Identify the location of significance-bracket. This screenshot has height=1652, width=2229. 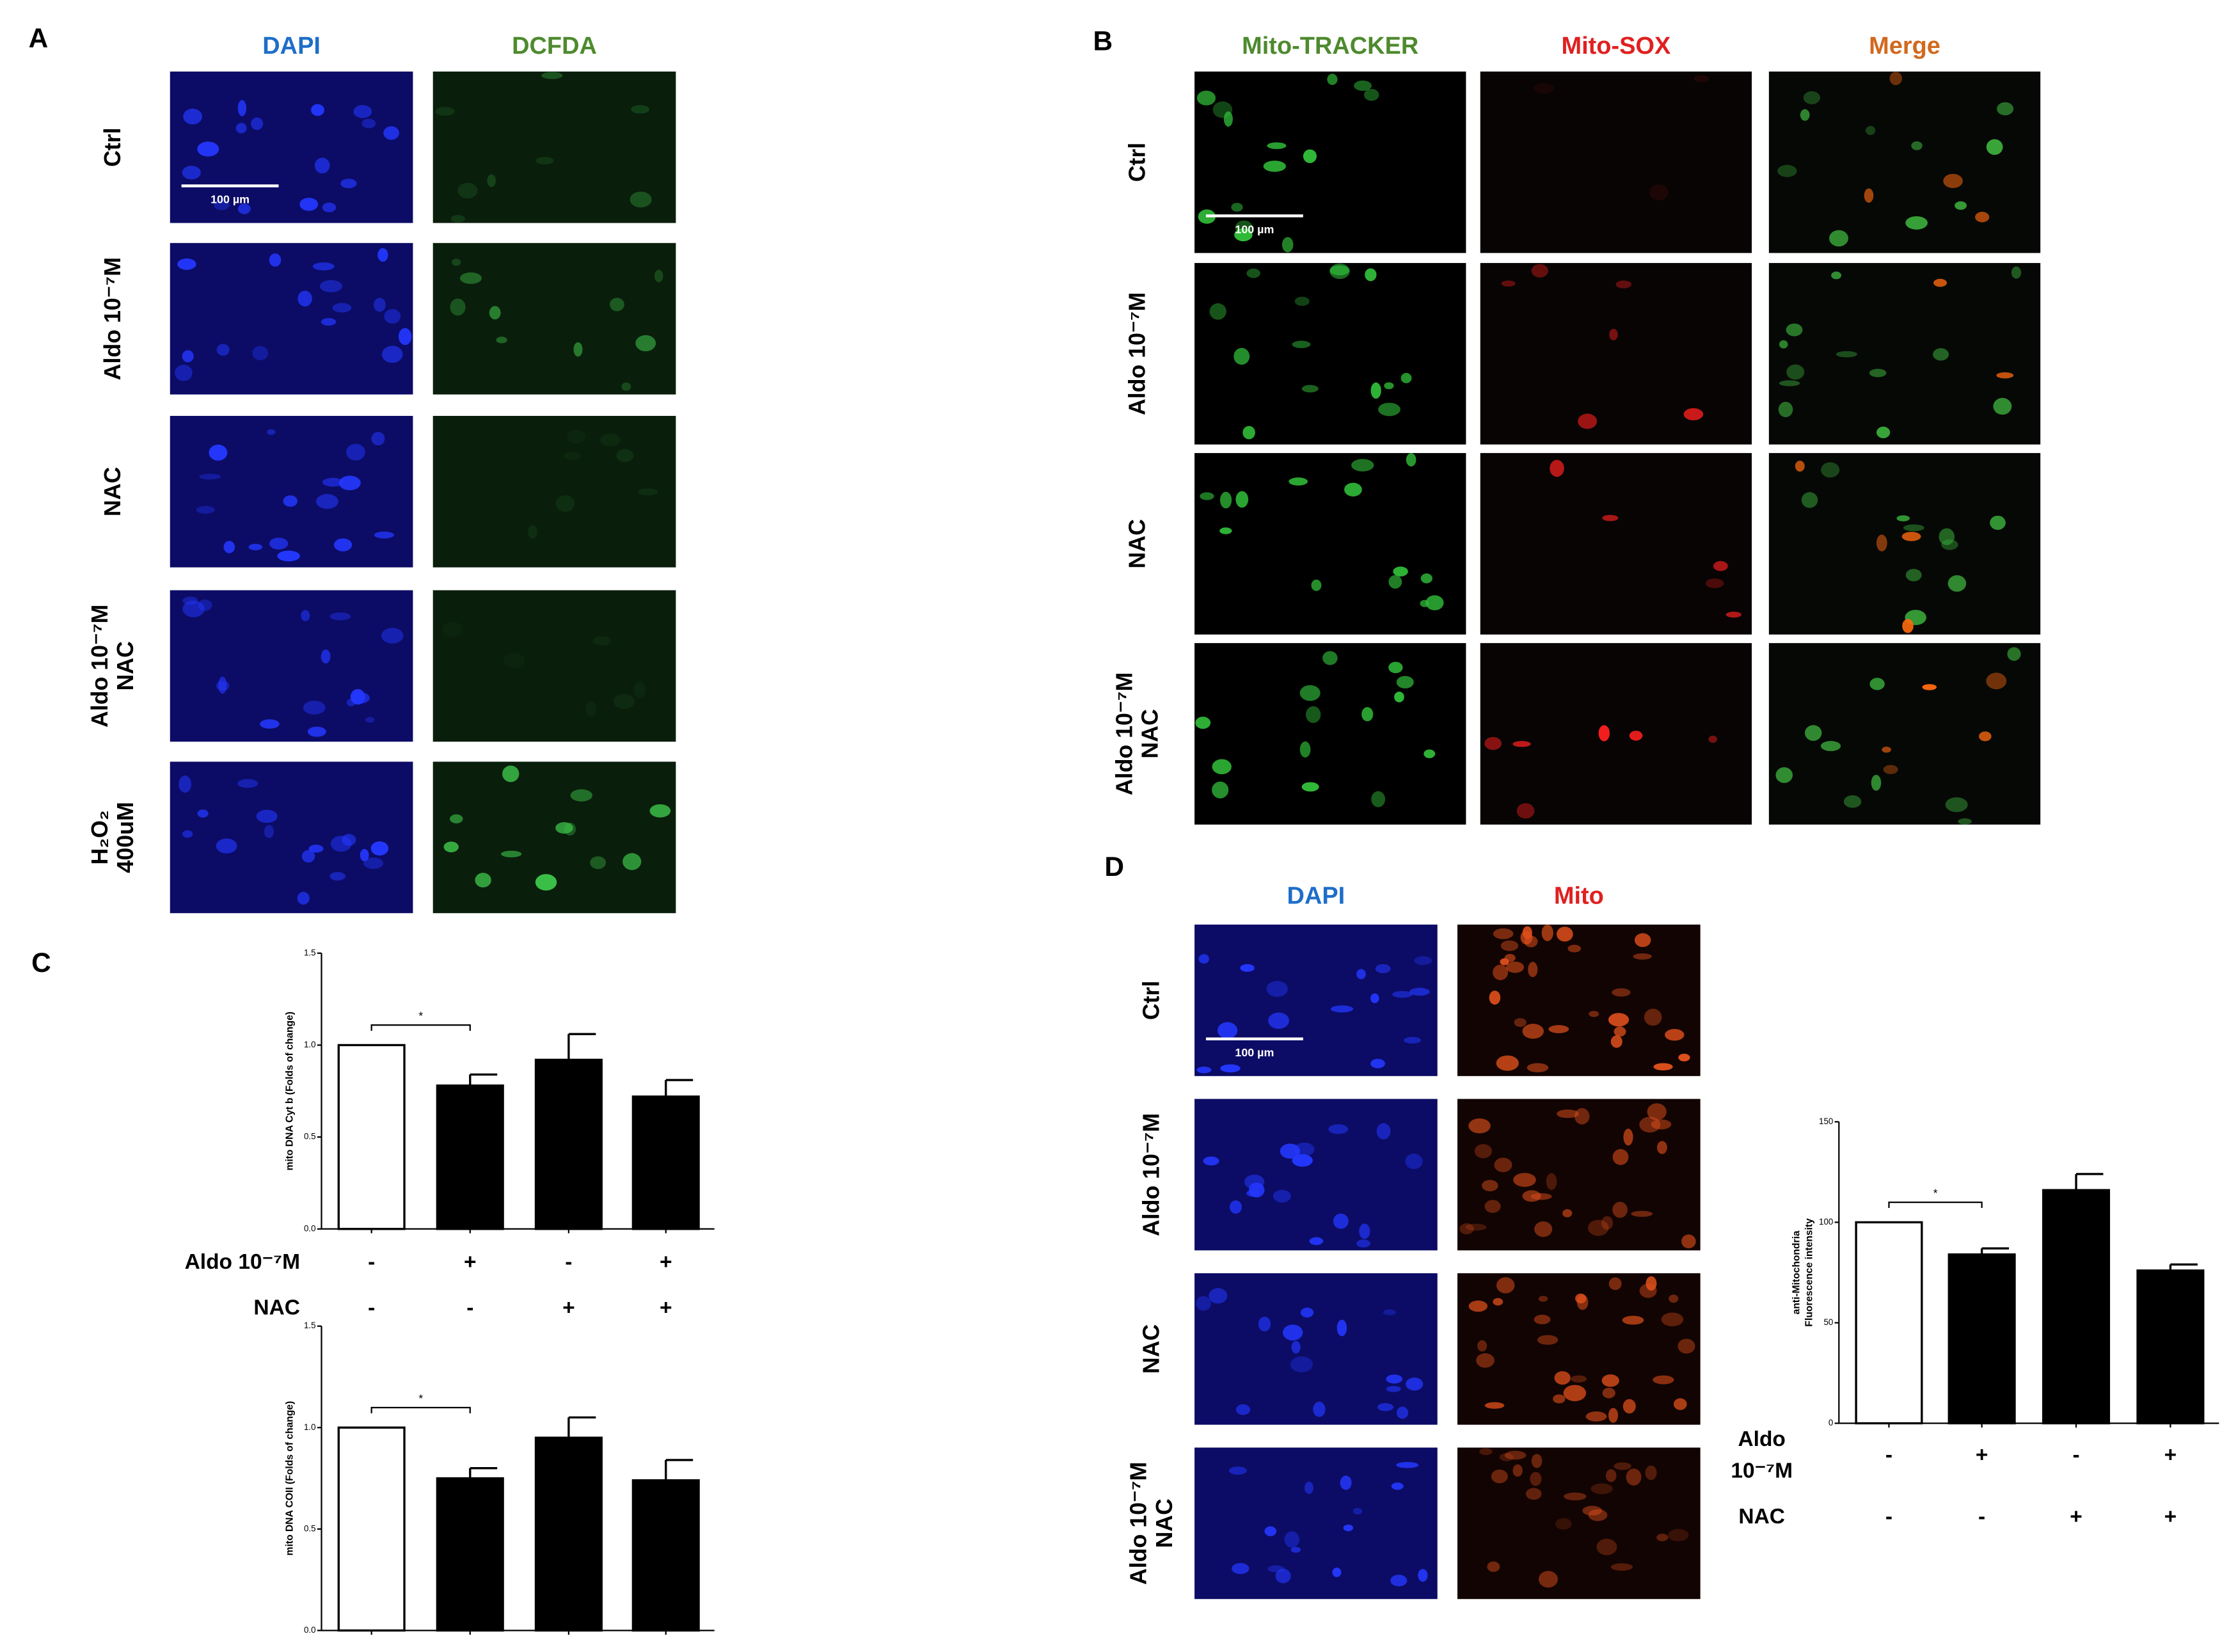
(421, 1027).